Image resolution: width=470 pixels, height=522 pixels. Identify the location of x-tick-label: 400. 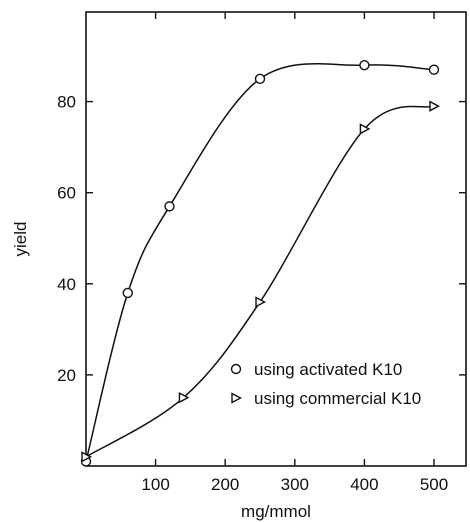
(364, 484).